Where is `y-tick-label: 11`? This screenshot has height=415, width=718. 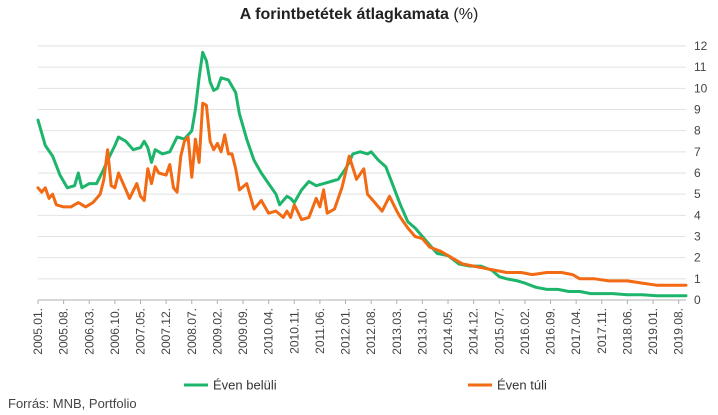
y-tick-label: 11 is located at coordinates (700, 67).